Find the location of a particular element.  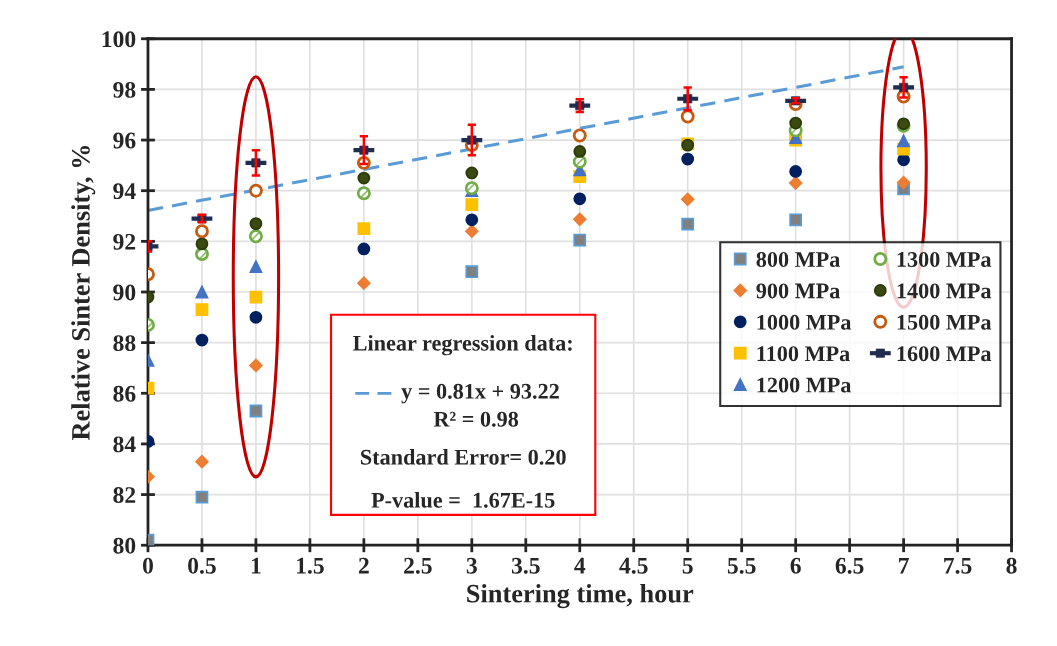

legend-label: 800 MPa is located at coordinates (798, 259).